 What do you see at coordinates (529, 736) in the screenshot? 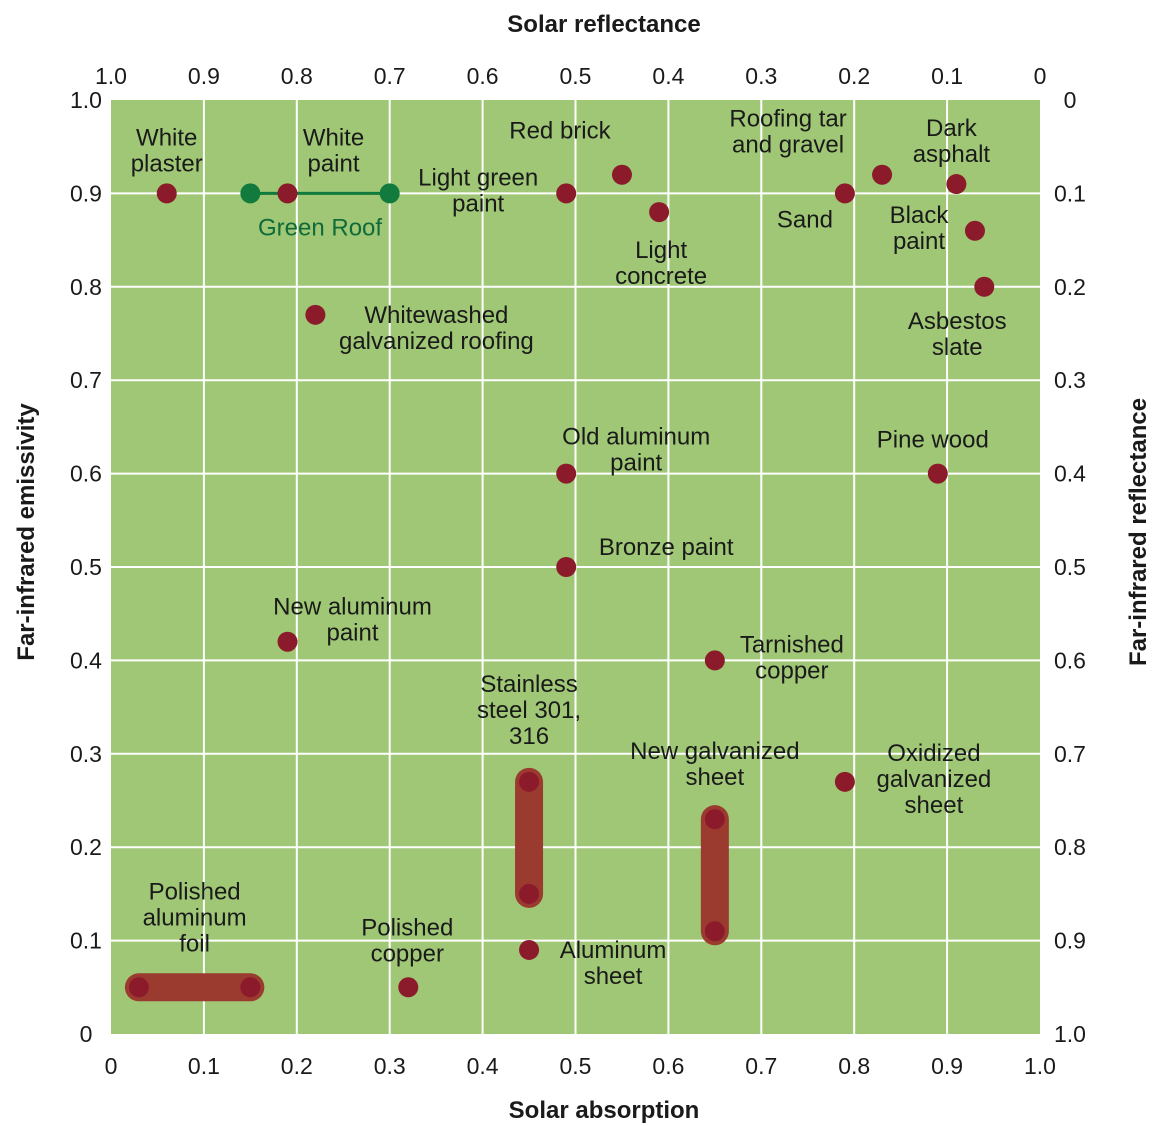
I see `point-label-line: 316` at bounding box center [529, 736].